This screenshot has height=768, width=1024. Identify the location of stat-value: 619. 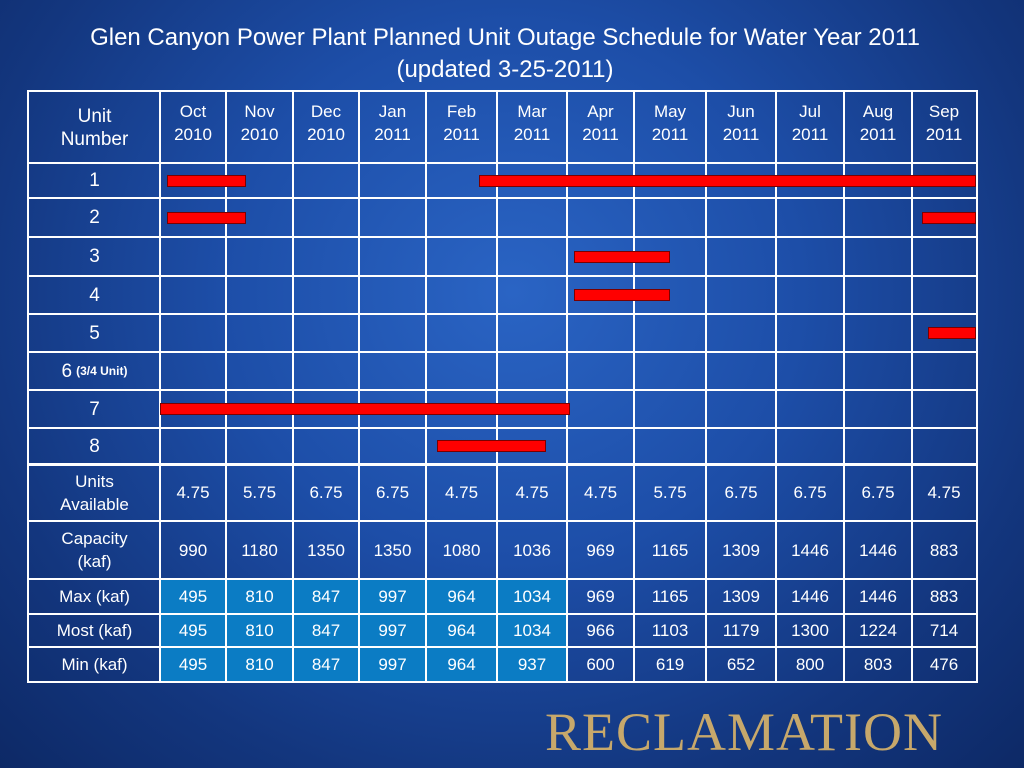
(670, 664).